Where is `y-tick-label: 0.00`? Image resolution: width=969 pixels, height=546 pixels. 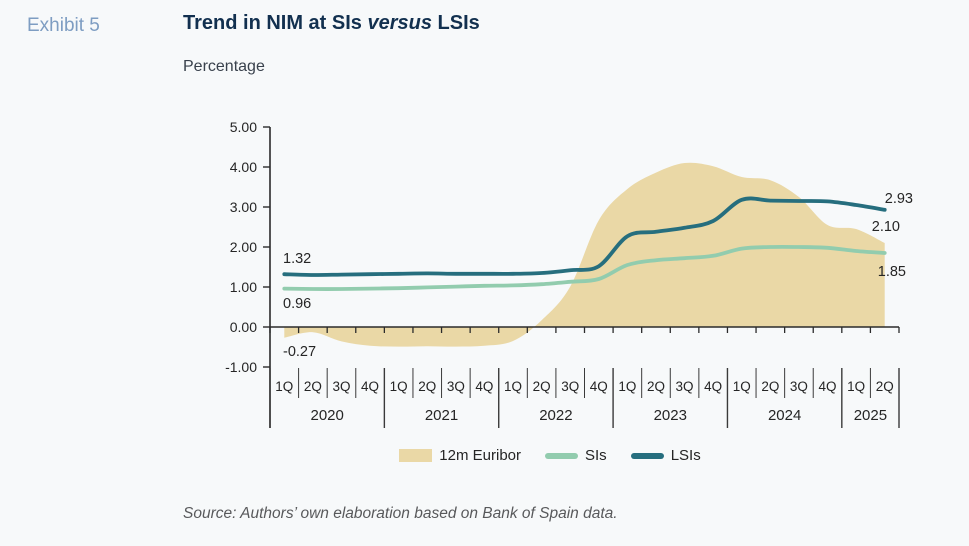
y-tick-label: 0.00 is located at coordinates (243, 327).